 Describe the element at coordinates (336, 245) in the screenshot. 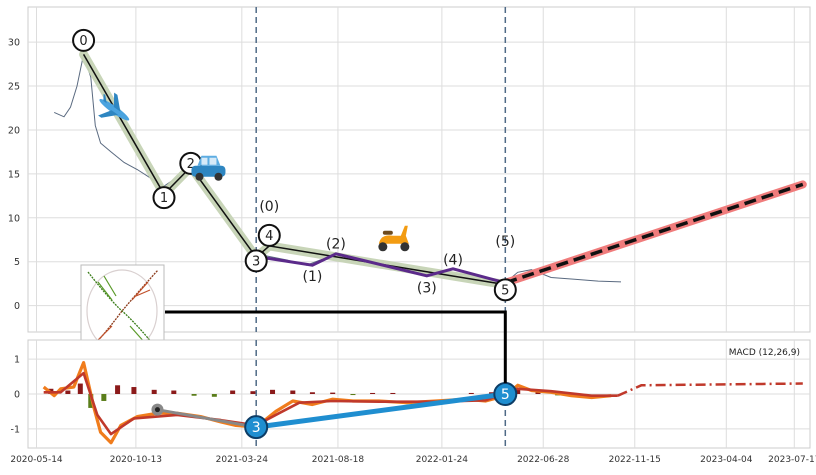

I see `wave-label: (2)` at that location.